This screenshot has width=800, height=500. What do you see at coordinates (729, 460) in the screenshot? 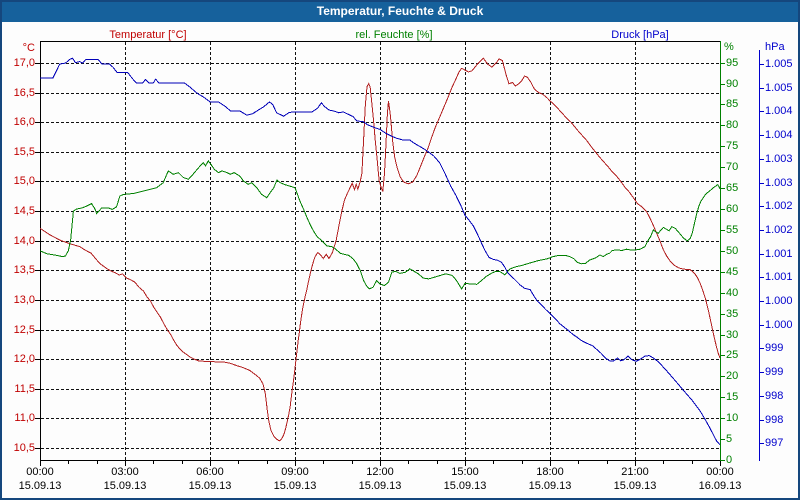
I see `humidity-axis-tick-label: 0` at bounding box center [729, 460].